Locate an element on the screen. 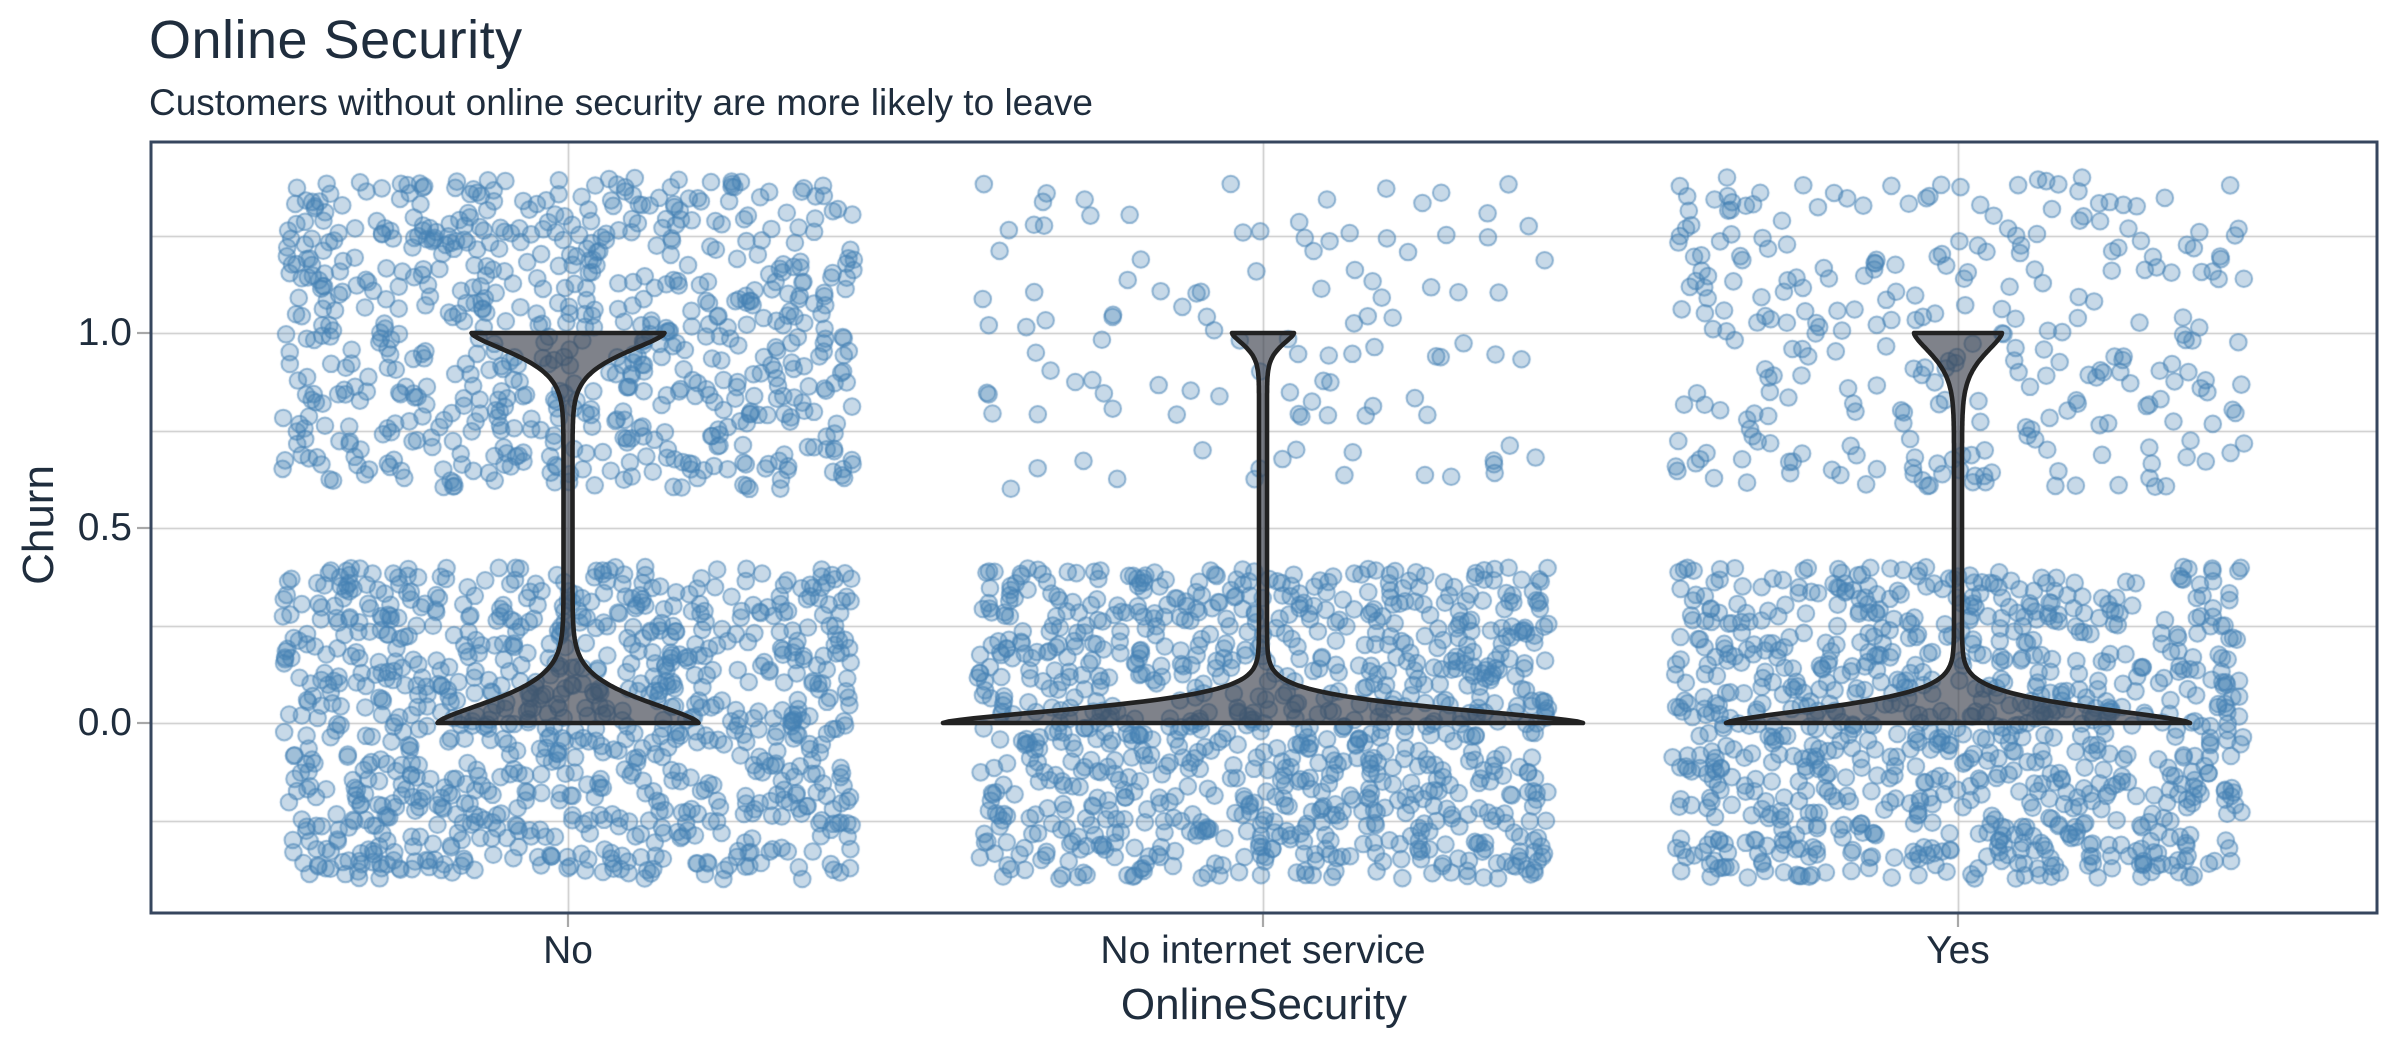  violin-no is located at coordinates (568, 528).